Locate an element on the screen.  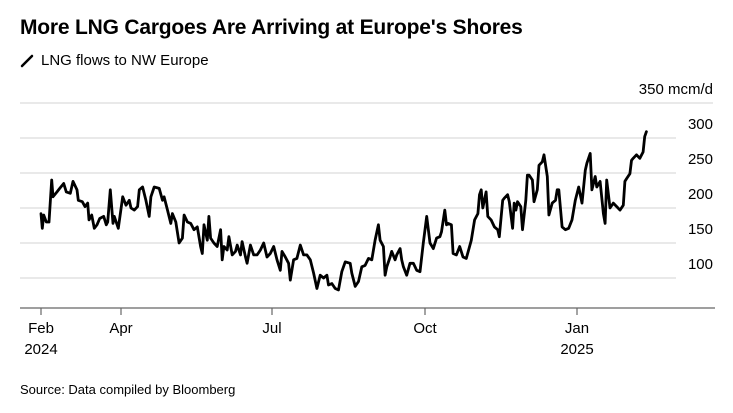
y-tick-label-100: 100 is located at coordinates (700, 264).